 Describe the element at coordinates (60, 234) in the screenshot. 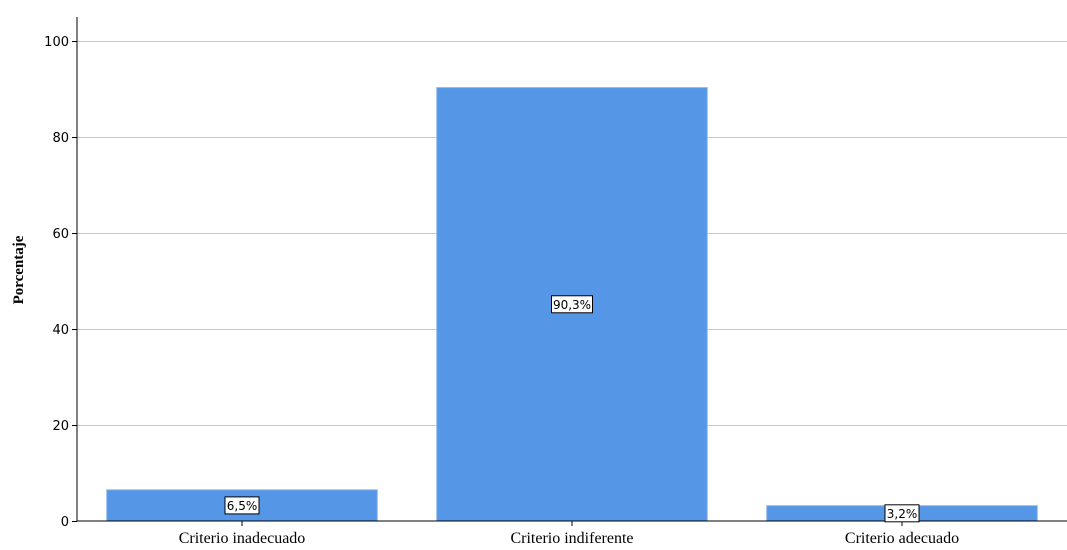

I see `y-tick-label: 60` at that location.